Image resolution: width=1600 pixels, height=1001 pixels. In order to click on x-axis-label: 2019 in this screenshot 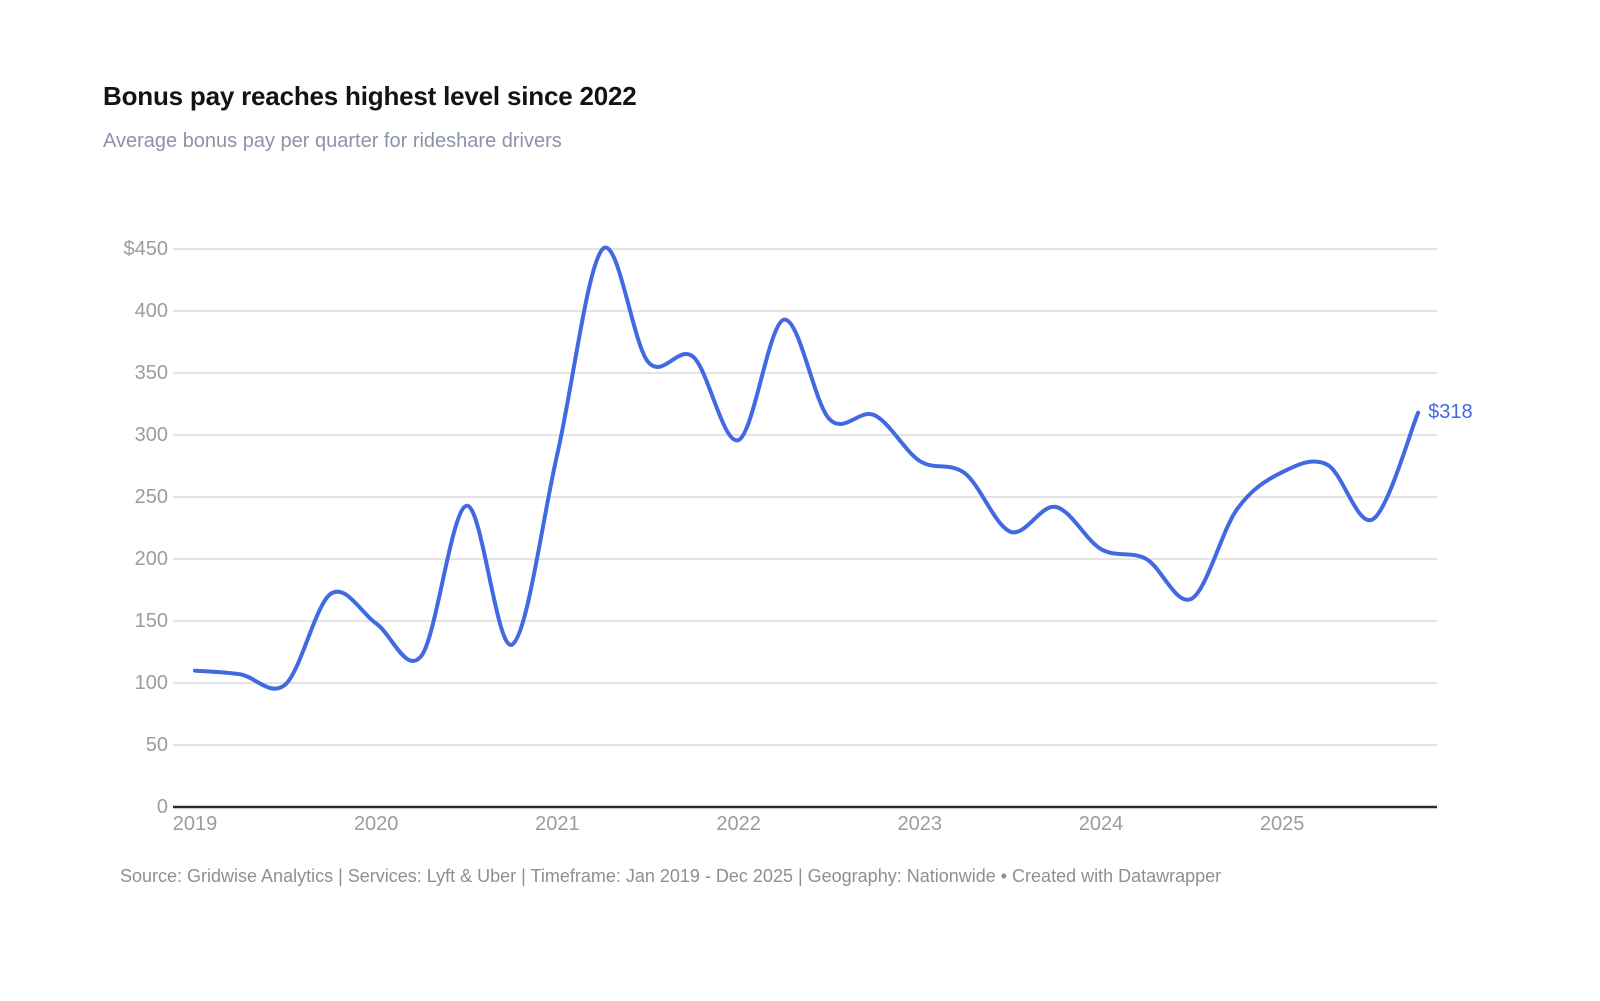, I will do `click(195, 824)`.